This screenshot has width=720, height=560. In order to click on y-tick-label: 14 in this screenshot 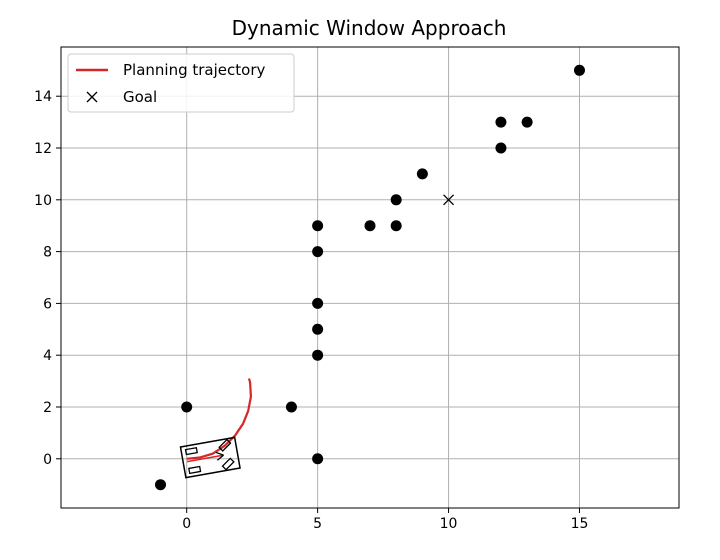, I will do `click(43, 97)`.